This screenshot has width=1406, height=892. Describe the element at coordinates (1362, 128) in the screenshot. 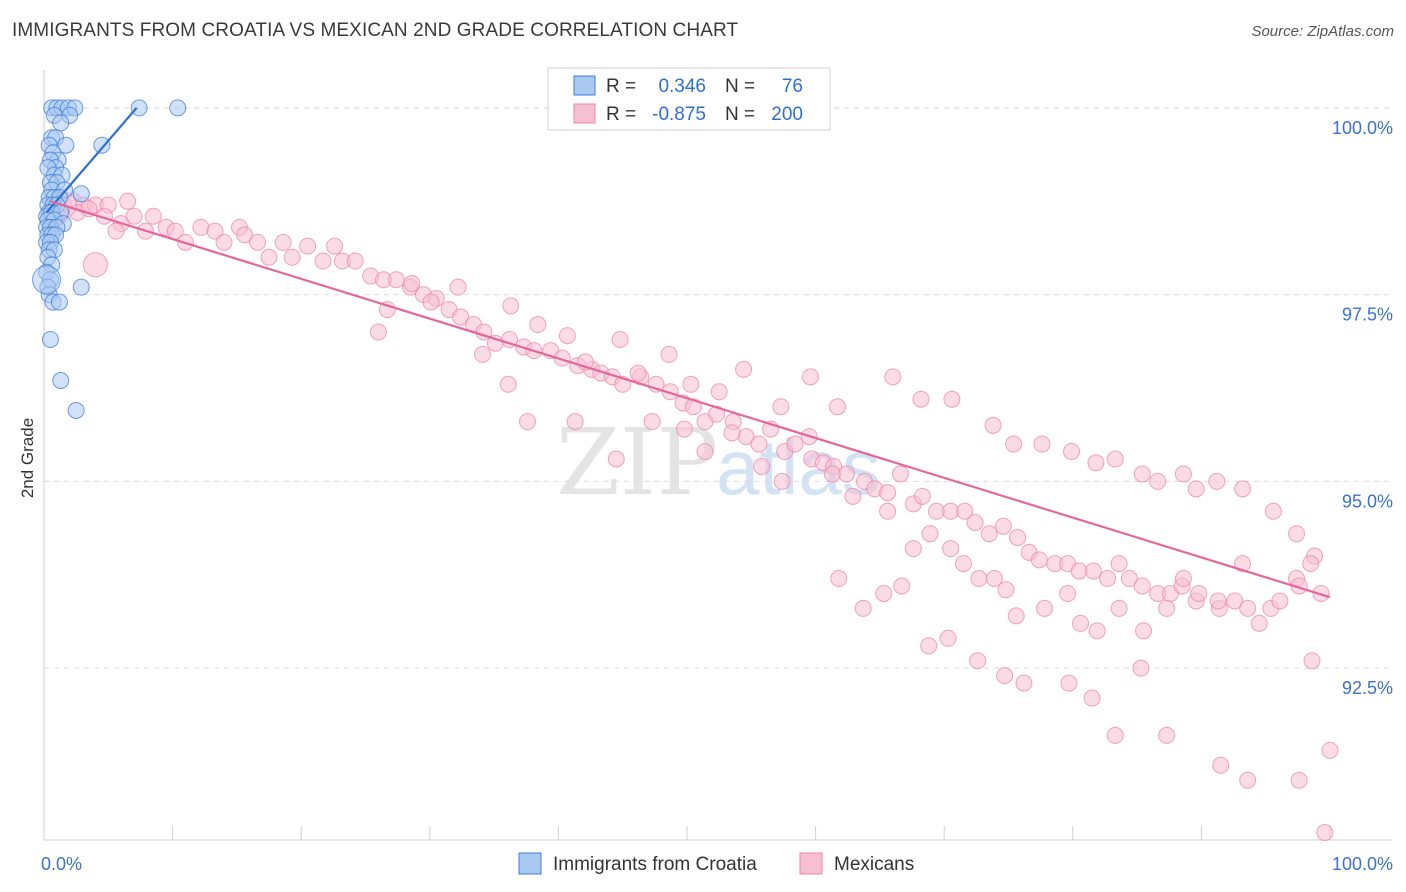

I see `y-tick-label: 100.0%` at that location.